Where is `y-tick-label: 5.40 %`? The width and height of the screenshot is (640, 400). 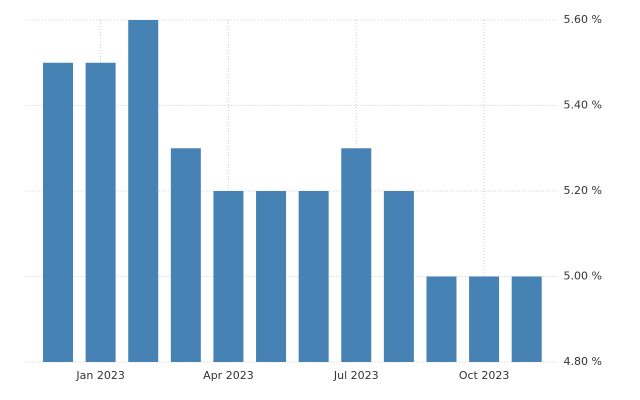
y-tick-label: 5.40 % is located at coordinates (583, 105).